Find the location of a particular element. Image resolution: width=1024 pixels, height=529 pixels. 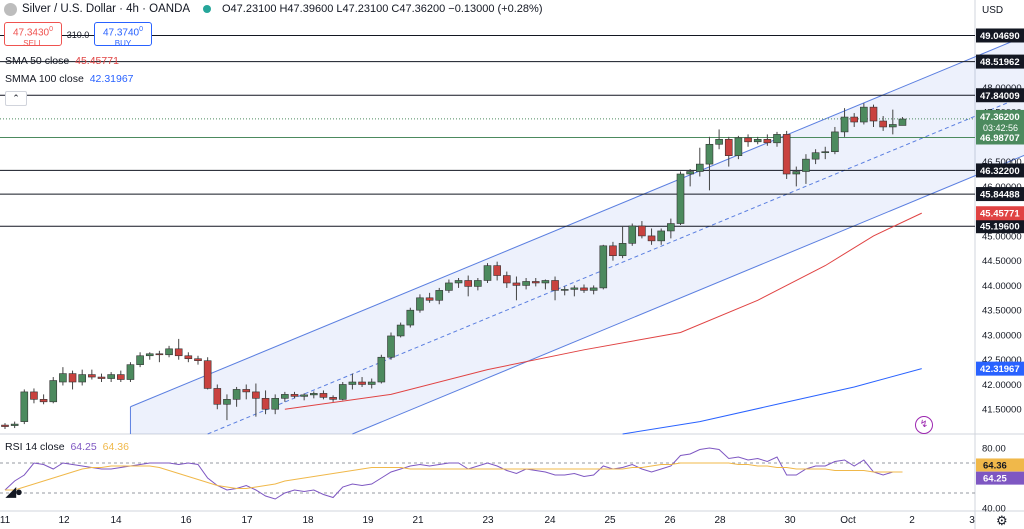

level-tag-label: 49.04690 is located at coordinates (1000, 36).